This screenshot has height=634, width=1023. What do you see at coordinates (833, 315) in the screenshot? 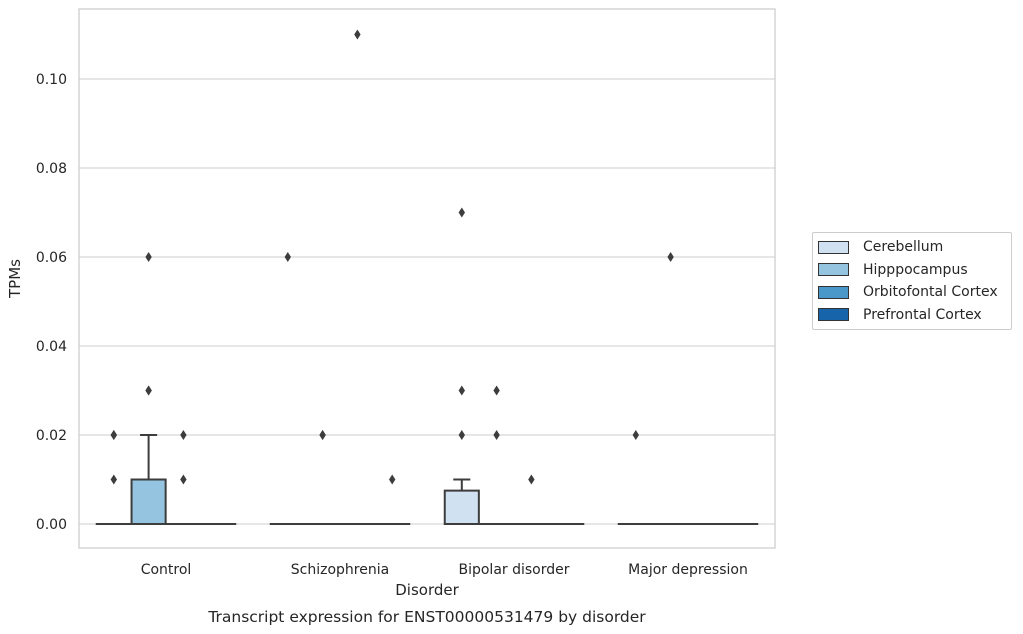
I see `legend-swatch-prefrontal` at bounding box center [833, 315].